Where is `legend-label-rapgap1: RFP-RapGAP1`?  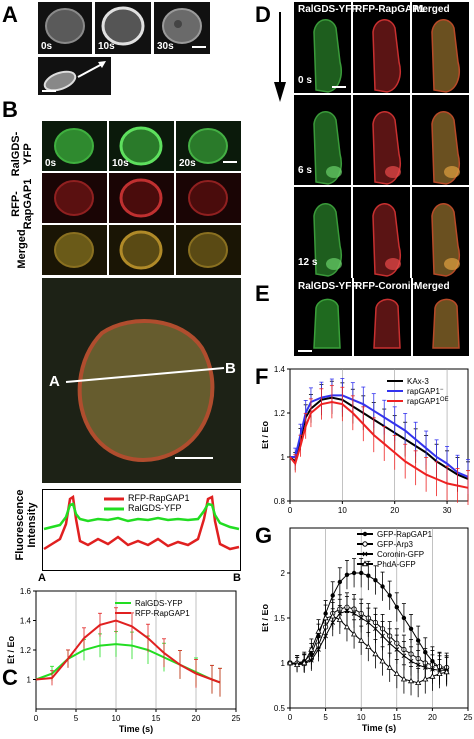
legend-label-rapgap1: RFP-RapGAP1 is located at coordinates (159, 498).